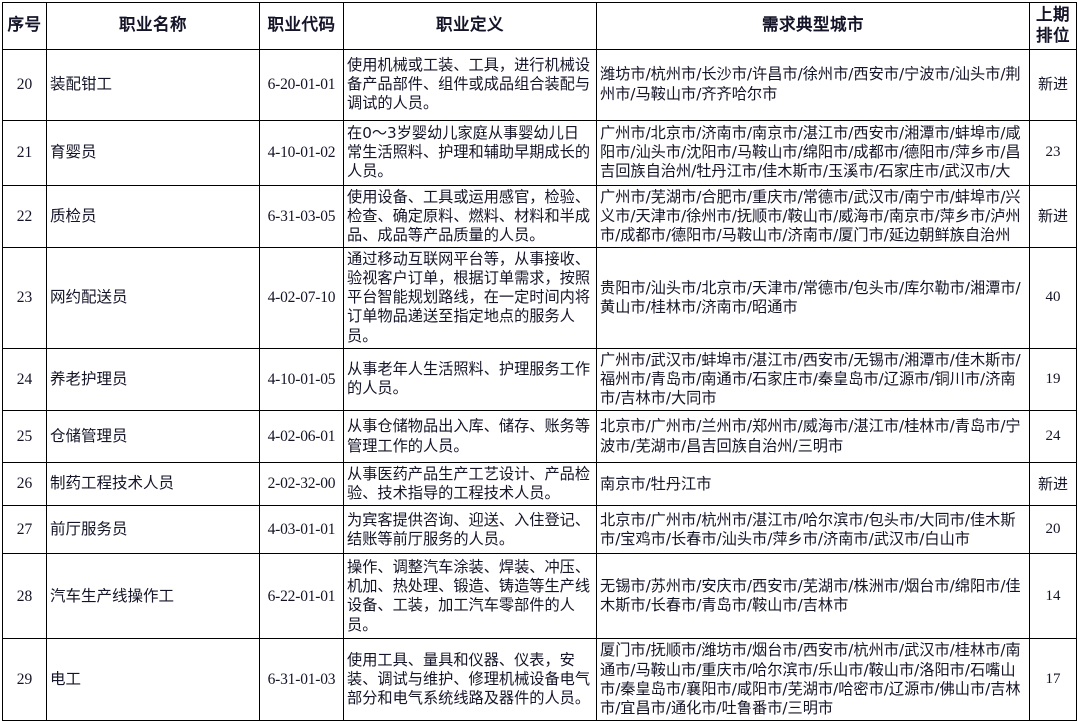 Image resolution: width=1079 pixels, height=721 pixels. Describe the element at coordinates (24, 152) in the screenshot. I see `cell-seq: 21` at that location.